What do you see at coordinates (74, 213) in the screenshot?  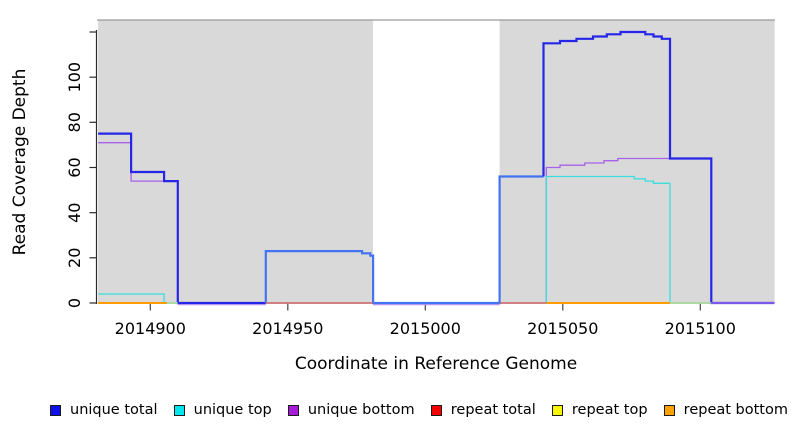 I see `y-tick-label: 40` at bounding box center [74, 213].